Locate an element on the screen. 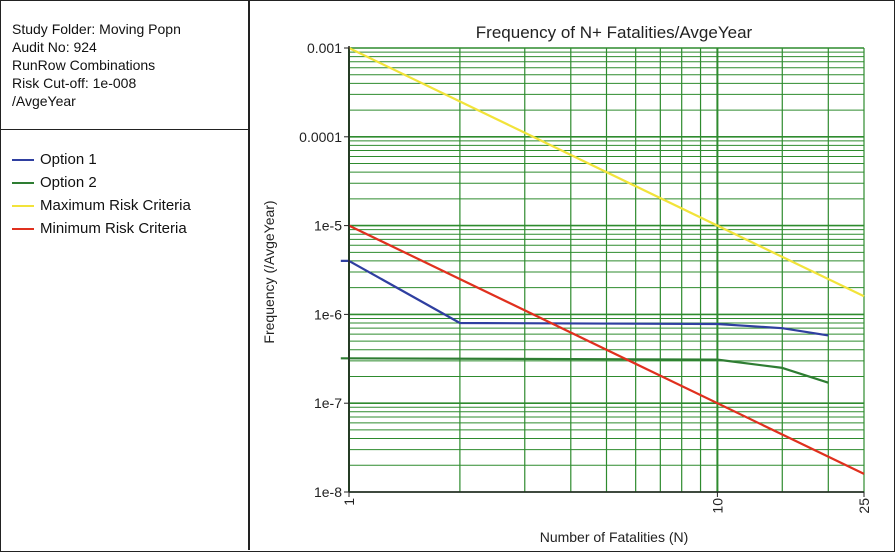  units-label: /AvgeYear is located at coordinates (44, 101).